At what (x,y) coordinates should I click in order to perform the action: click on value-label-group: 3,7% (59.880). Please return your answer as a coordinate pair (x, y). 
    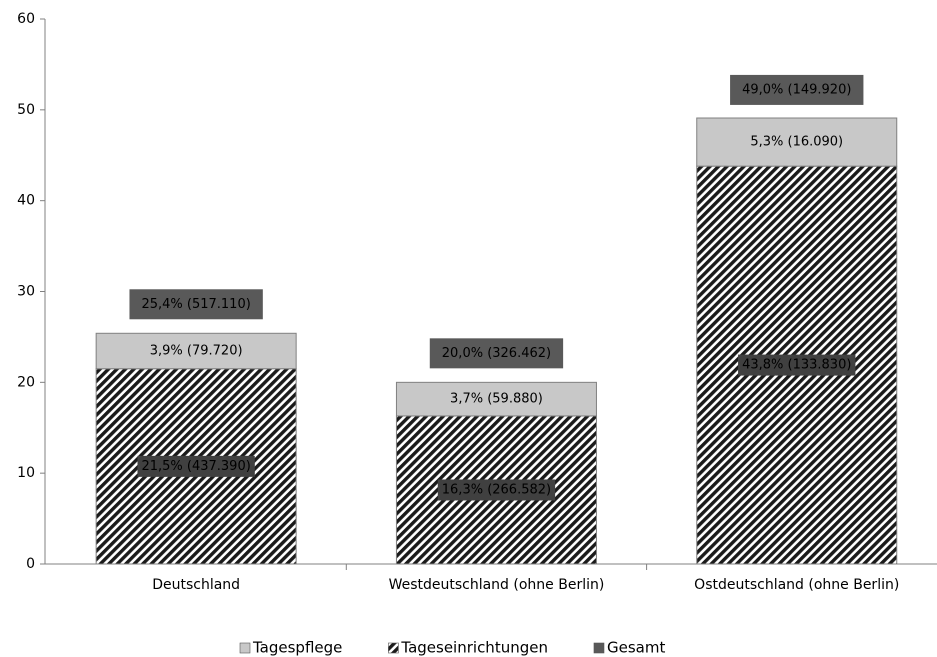
    Looking at the image, I should click on (496, 399).